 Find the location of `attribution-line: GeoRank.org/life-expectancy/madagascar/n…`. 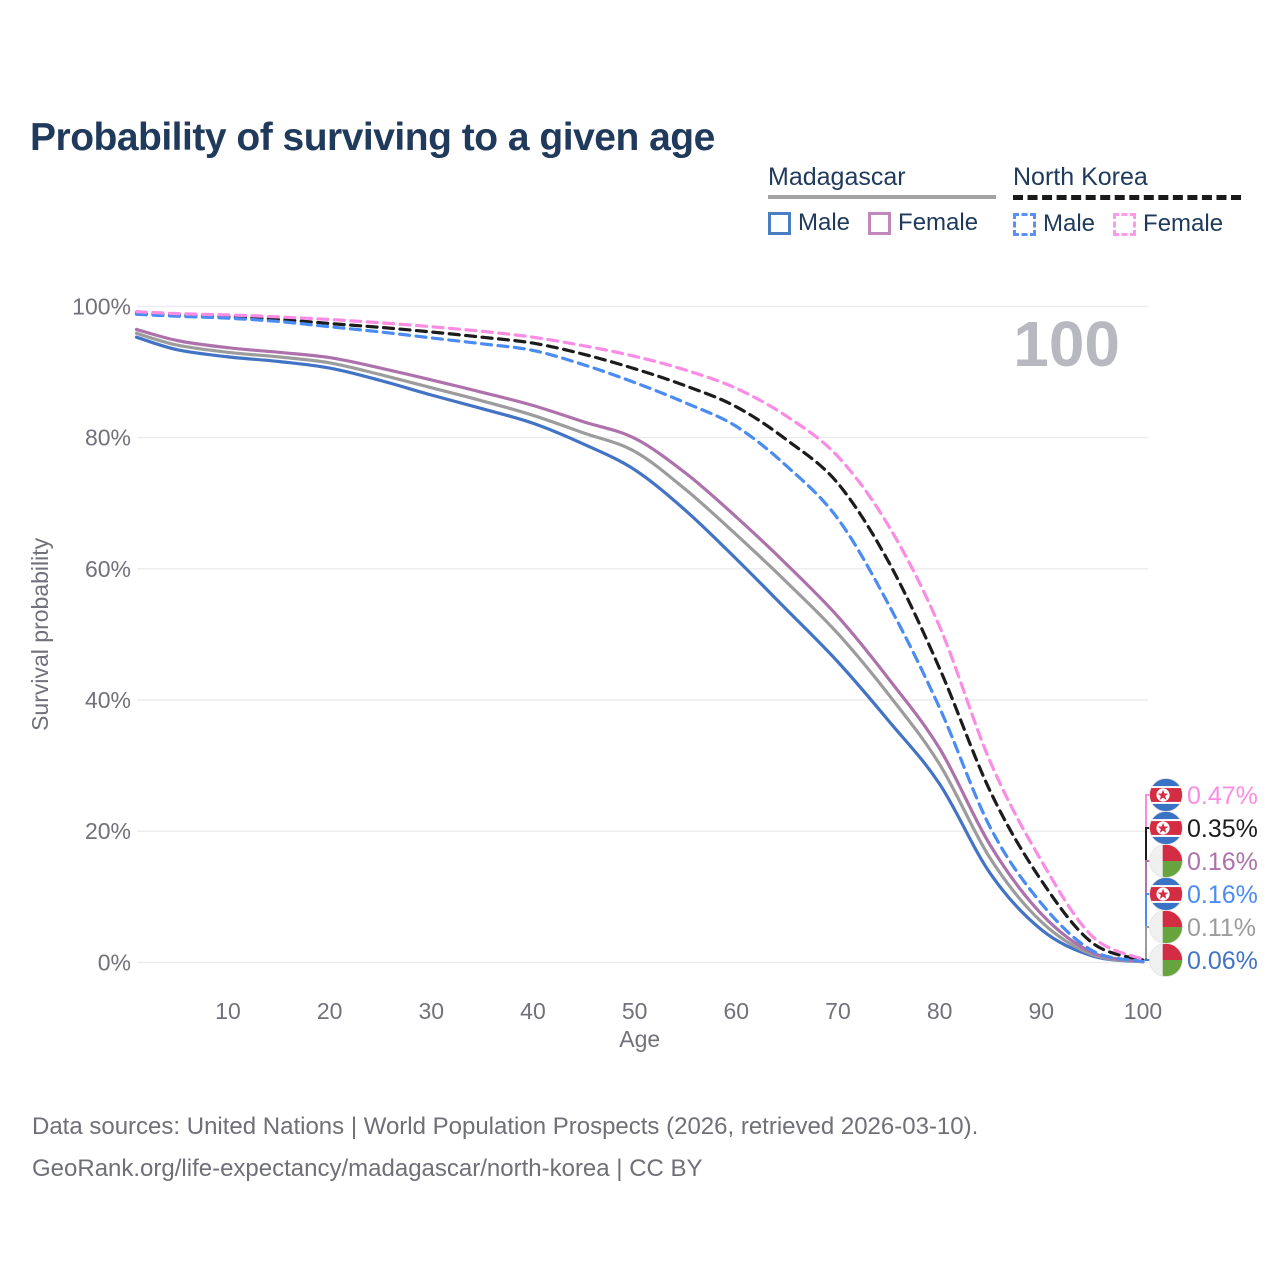

attribution-line: GeoRank.org/life-expectancy/madagascar/n… is located at coordinates (367, 1168).